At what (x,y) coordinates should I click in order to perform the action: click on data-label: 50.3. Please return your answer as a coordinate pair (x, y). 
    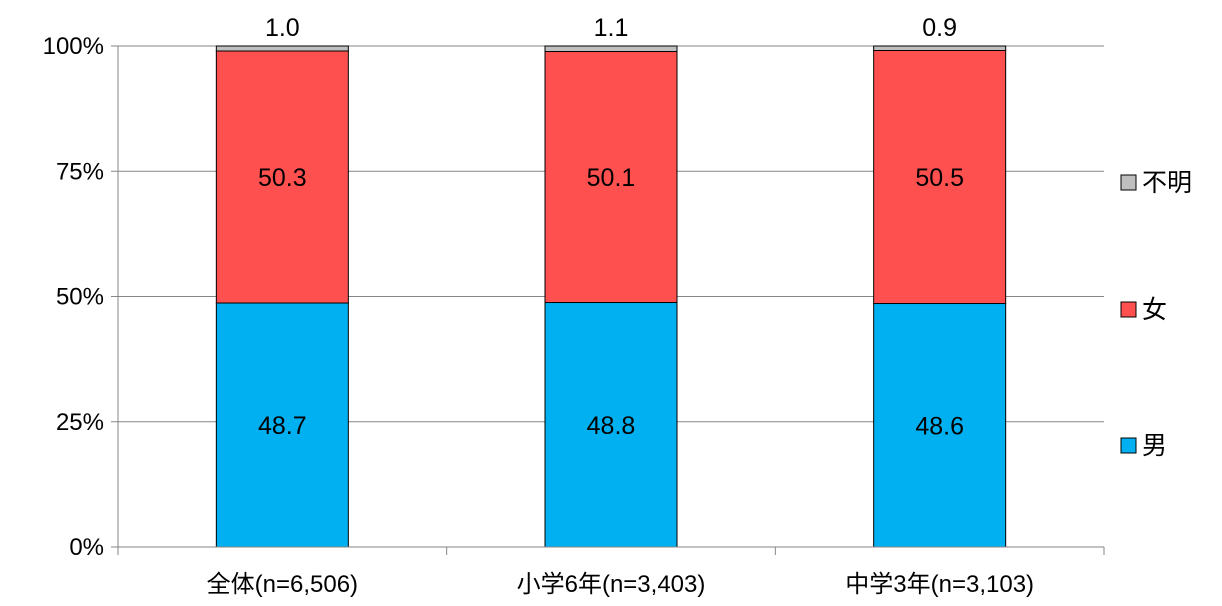
    Looking at the image, I should click on (282, 178).